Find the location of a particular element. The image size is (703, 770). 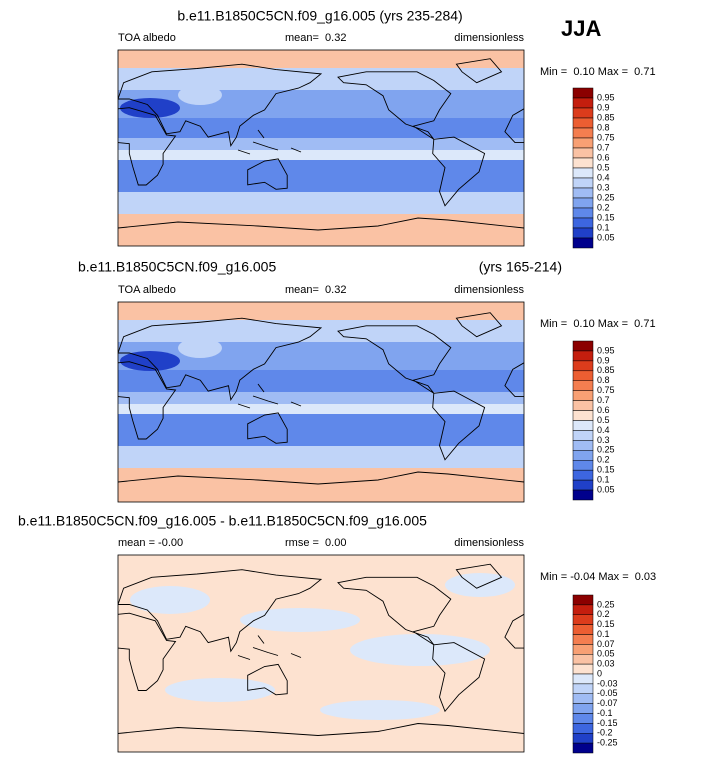

colorbar-label: 0.03 is located at coordinates (606, 664).